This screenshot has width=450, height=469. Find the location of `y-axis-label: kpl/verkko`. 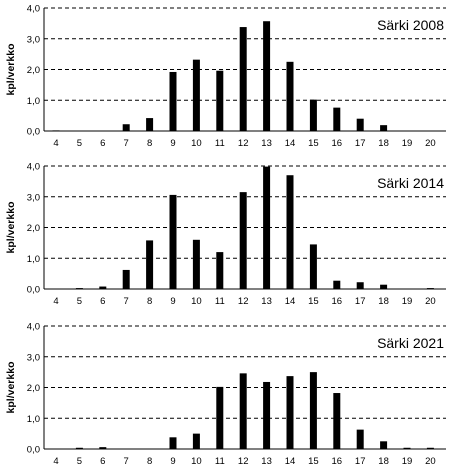

y-axis-label: kpl/verkko is located at coordinates (11, 70).